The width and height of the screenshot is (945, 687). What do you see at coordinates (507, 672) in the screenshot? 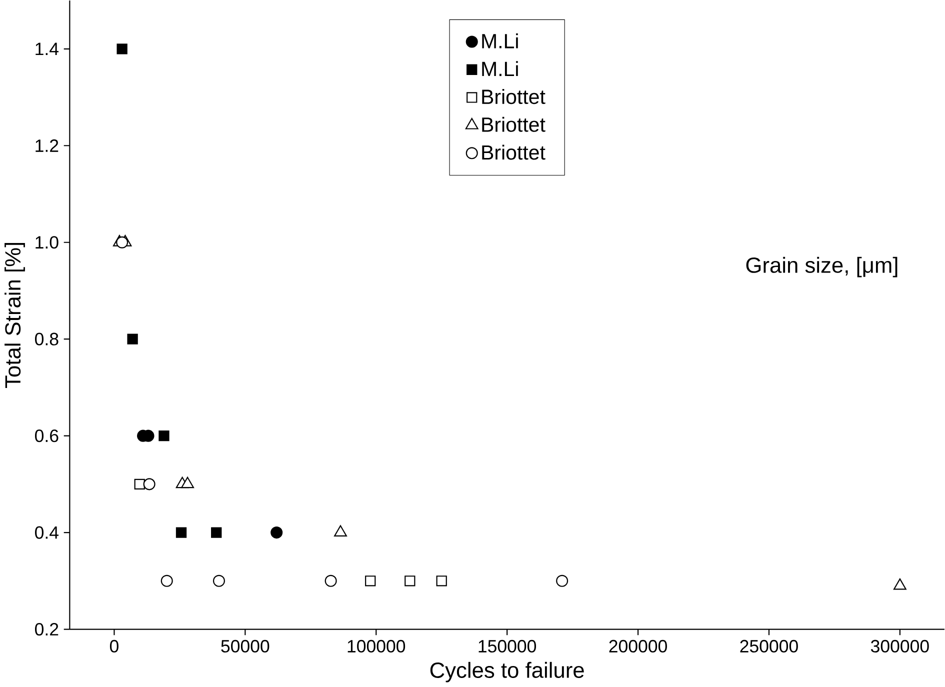
I see `x-axis-title: Cycles to failure` at bounding box center [507, 672].